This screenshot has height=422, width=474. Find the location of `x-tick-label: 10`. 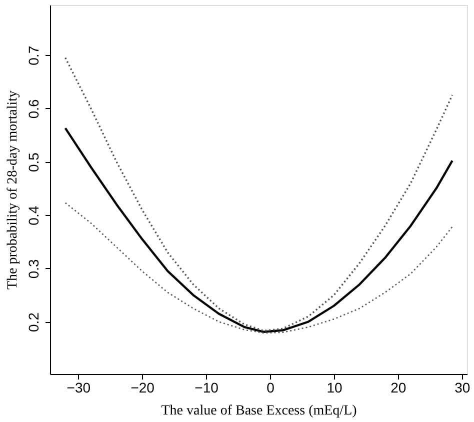

x-tick-label: 10 is located at coordinates (334, 388).